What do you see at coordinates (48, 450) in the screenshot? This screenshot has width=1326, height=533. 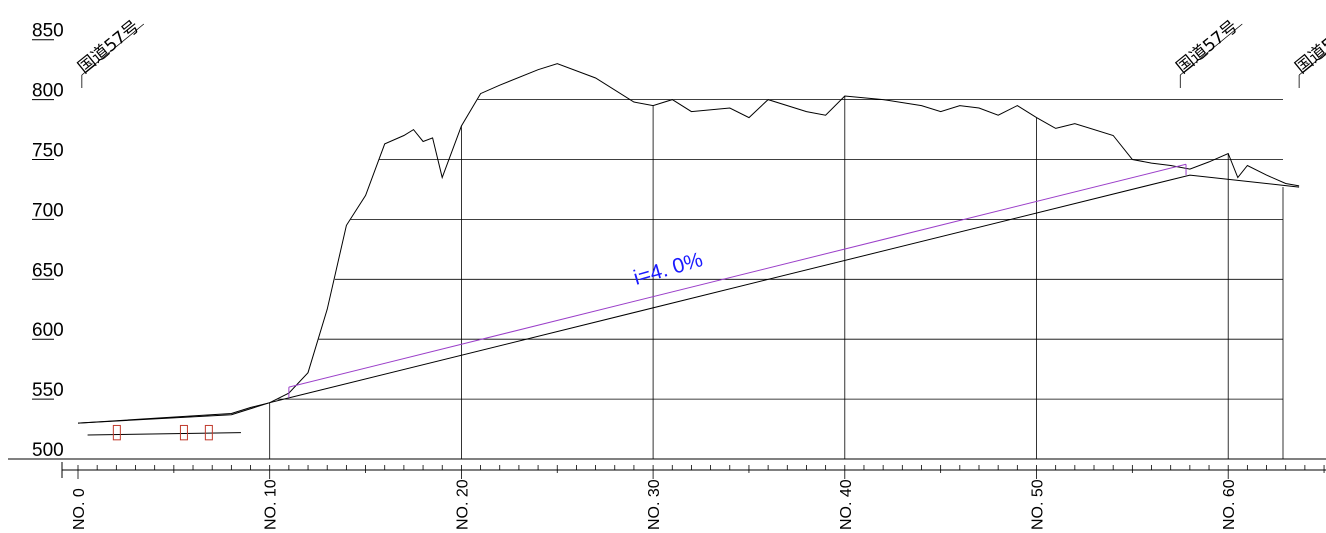 I see `elevation-label-500: 500` at bounding box center [48, 450].